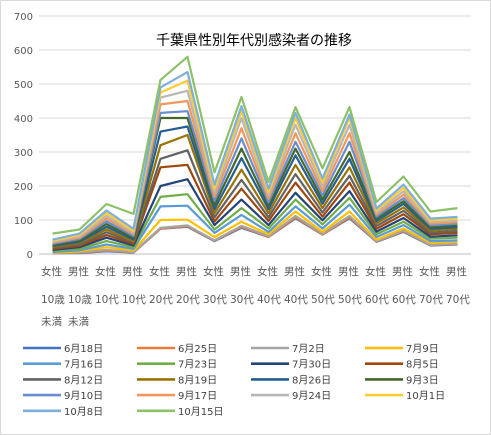 The image size is (491, 435). Describe the element at coordinates (83, 349) in the screenshot. I see `legend-label: 6月18日` at that location.